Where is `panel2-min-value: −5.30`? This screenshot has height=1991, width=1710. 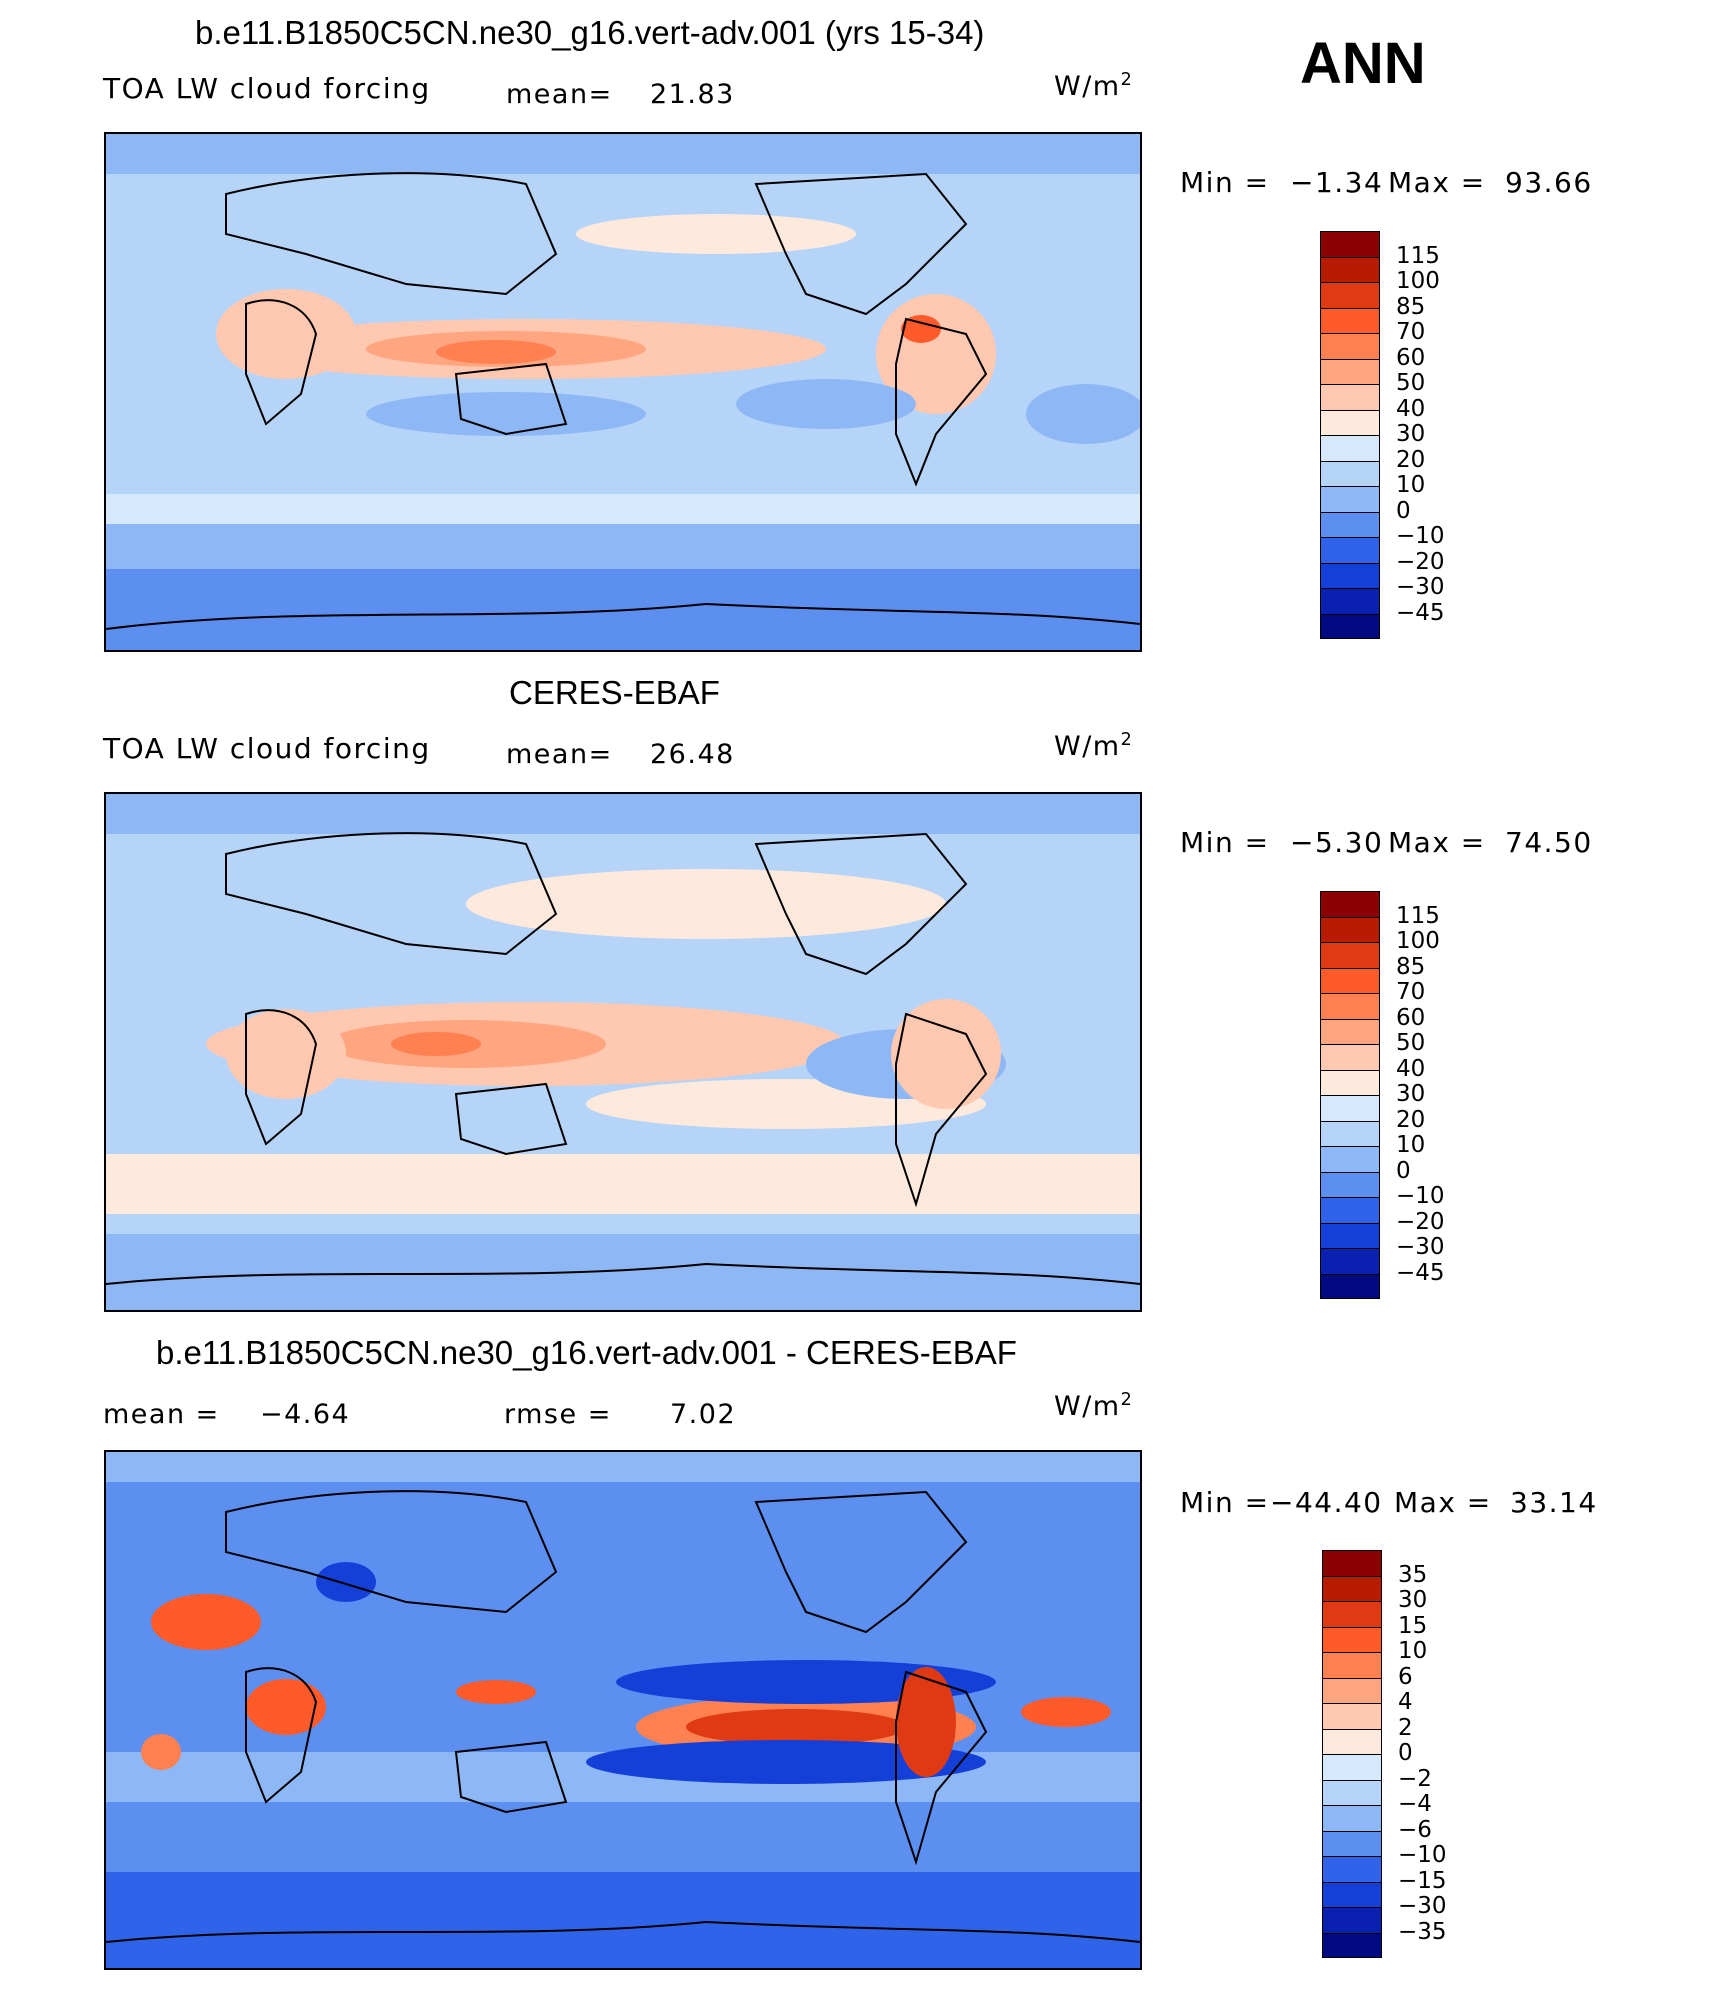 panel2-min-value: −5.30 is located at coordinates (1337, 842).